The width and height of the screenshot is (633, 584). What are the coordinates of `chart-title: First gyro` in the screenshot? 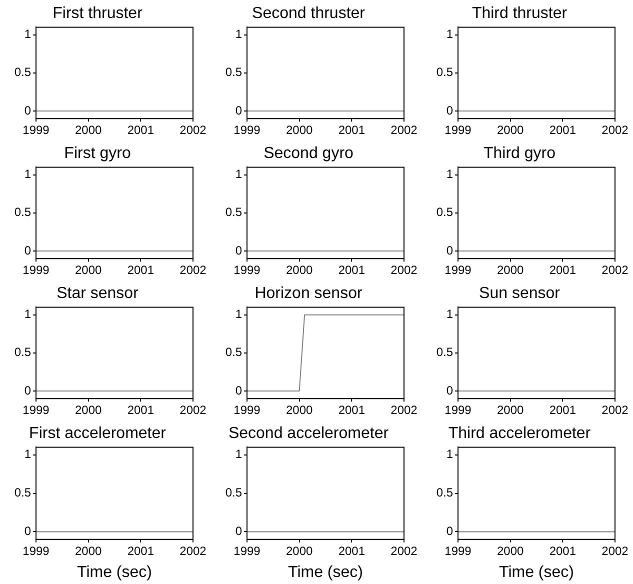 It's located at (97, 153).